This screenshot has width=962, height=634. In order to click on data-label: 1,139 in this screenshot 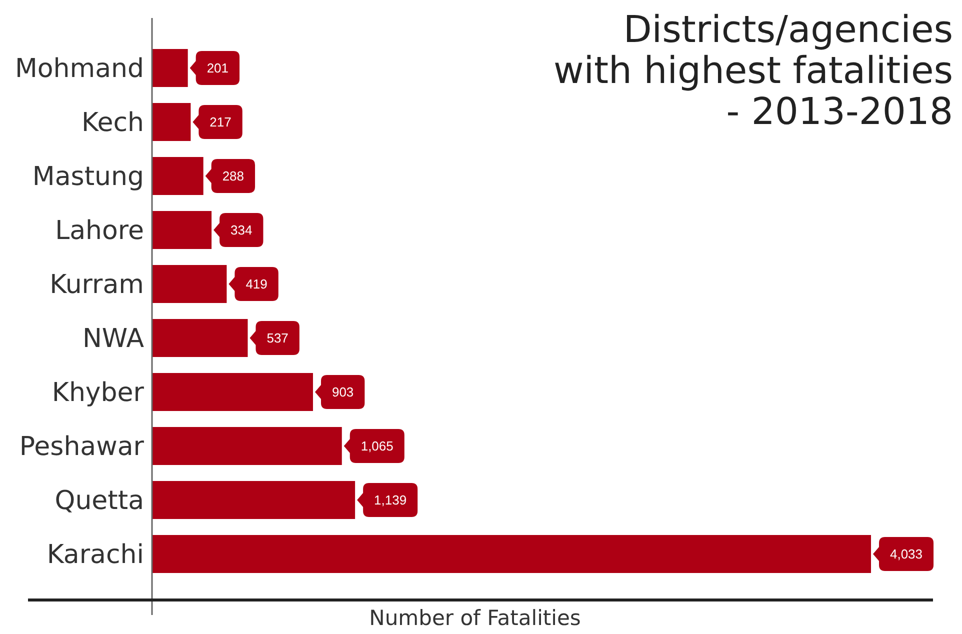, I will do `click(390, 500)`.